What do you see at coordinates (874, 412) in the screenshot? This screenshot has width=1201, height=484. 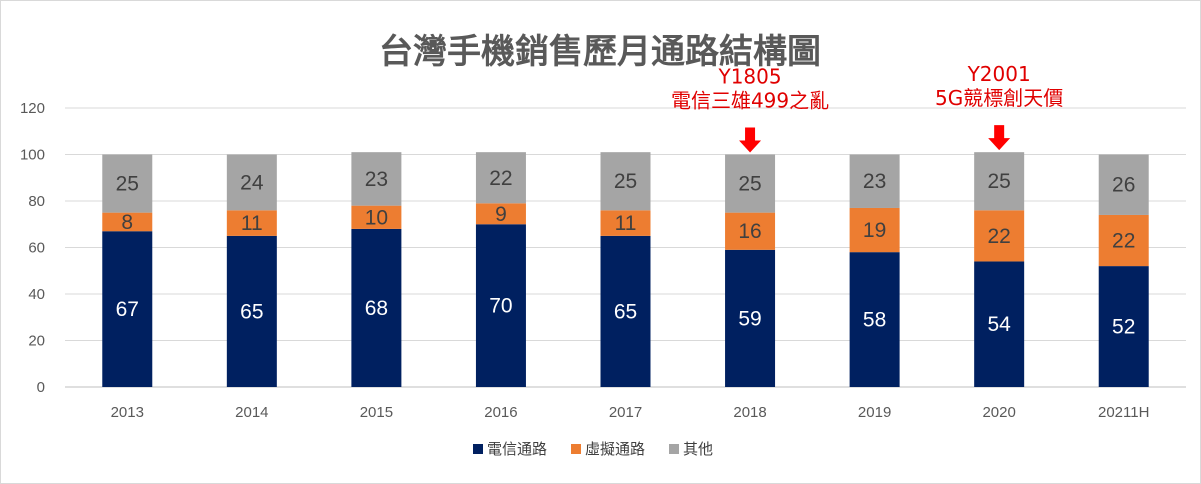 I see `x-tick-label: 2019` at bounding box center [874, 412].